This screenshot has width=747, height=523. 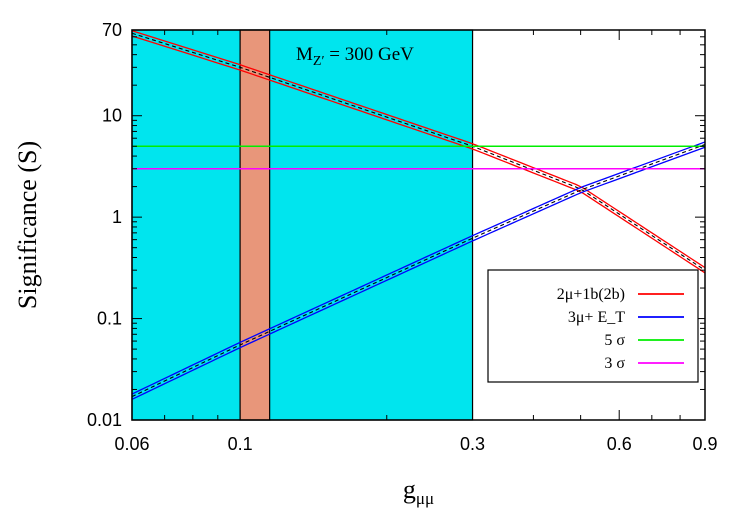 What do you see at coordinates (472, 444) in the screenshot?
I see `x-tick-label: 0.3` at bounding box center [472, 444].